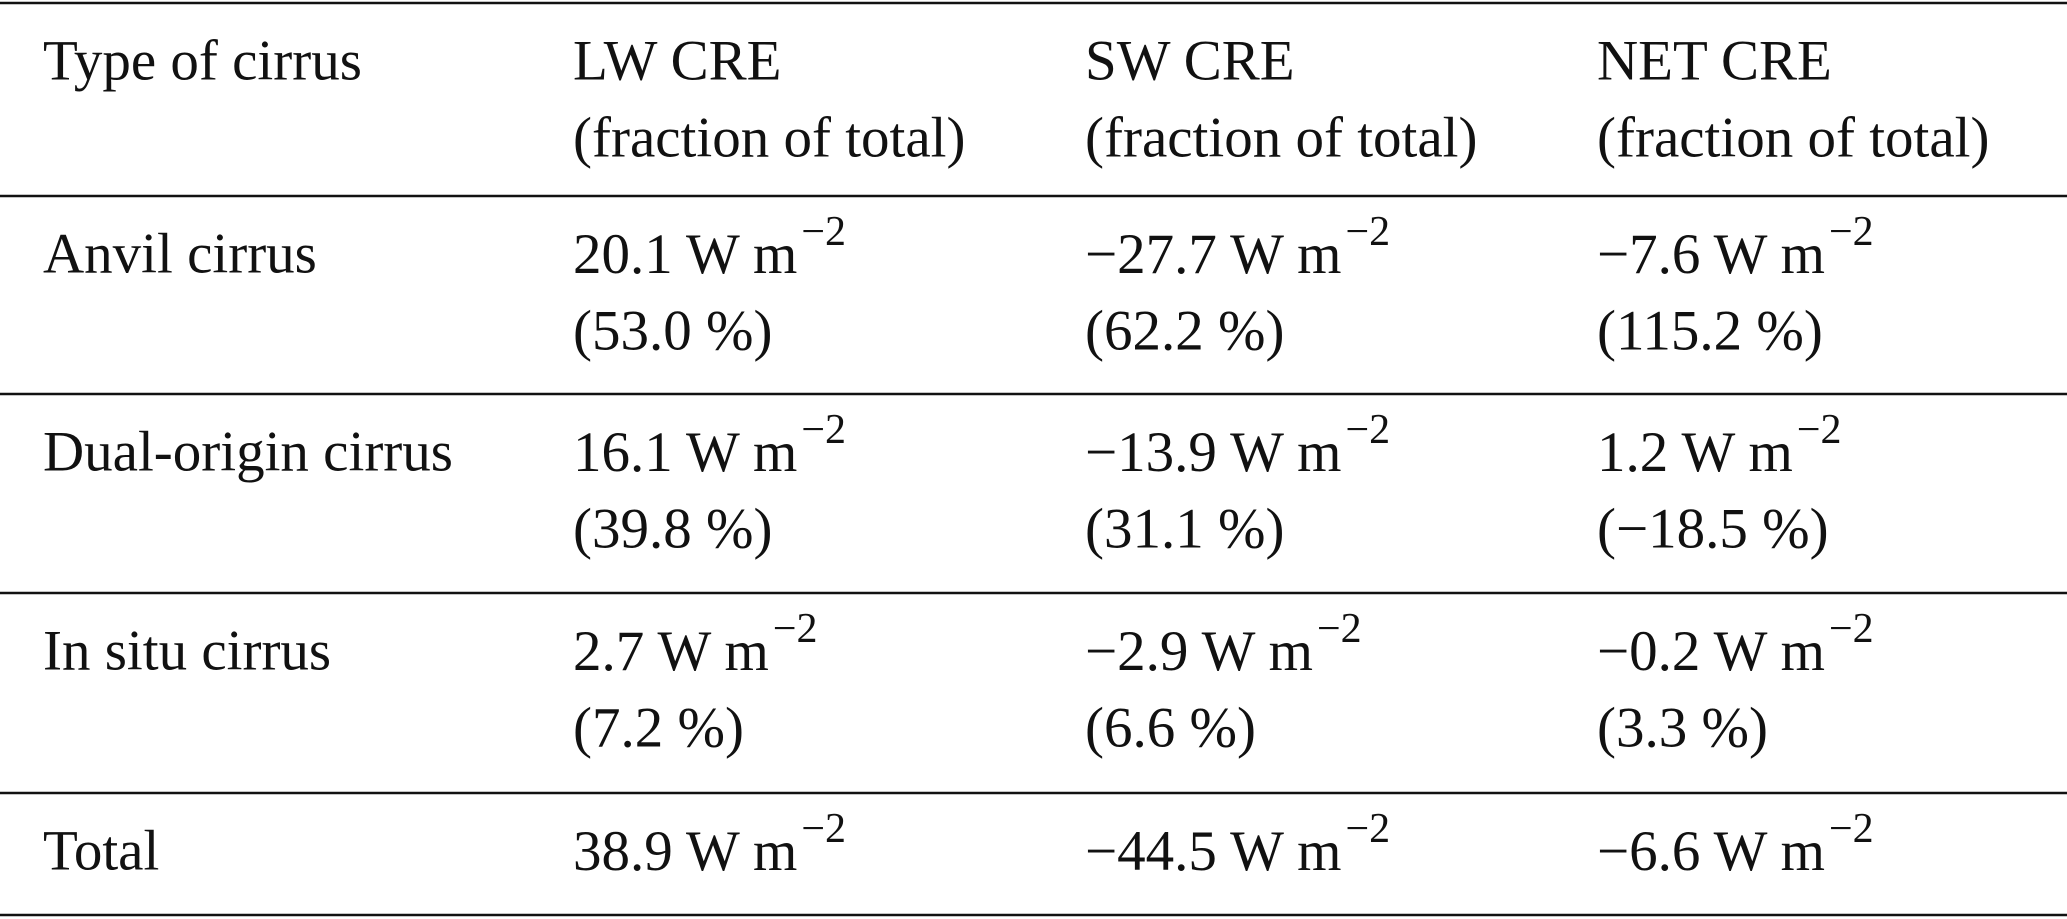 The image size is (2067, 919). What do you see at coordinates (1713, 529) in the screenshot?
I see `cell-fraction: (−18.5 %)` at bounding box center [1713, 529].